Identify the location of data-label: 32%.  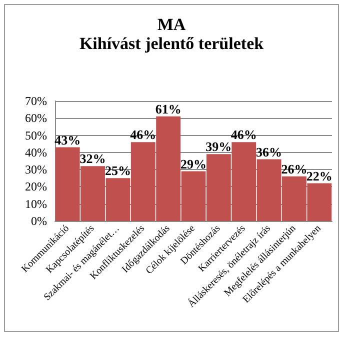
(93, 158).